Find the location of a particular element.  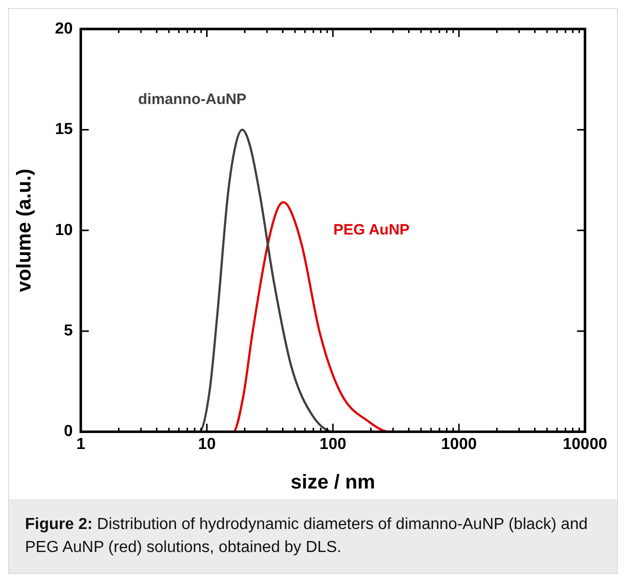

text: PEG AuNP is located at coordinates (371, 229).